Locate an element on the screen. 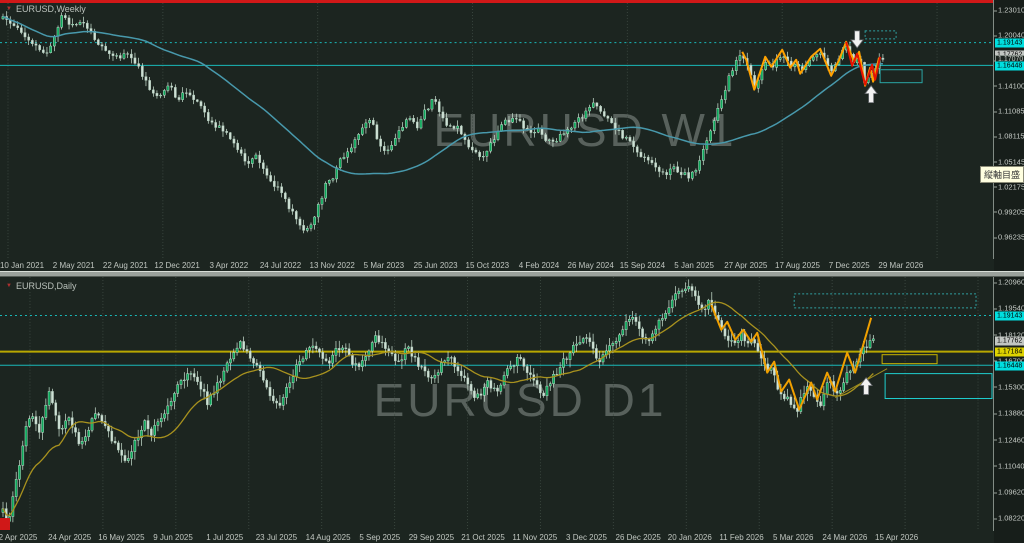 The image size is (1024, 543). price-tick-label: 1.02175 is located at coordinates (1008, 187).